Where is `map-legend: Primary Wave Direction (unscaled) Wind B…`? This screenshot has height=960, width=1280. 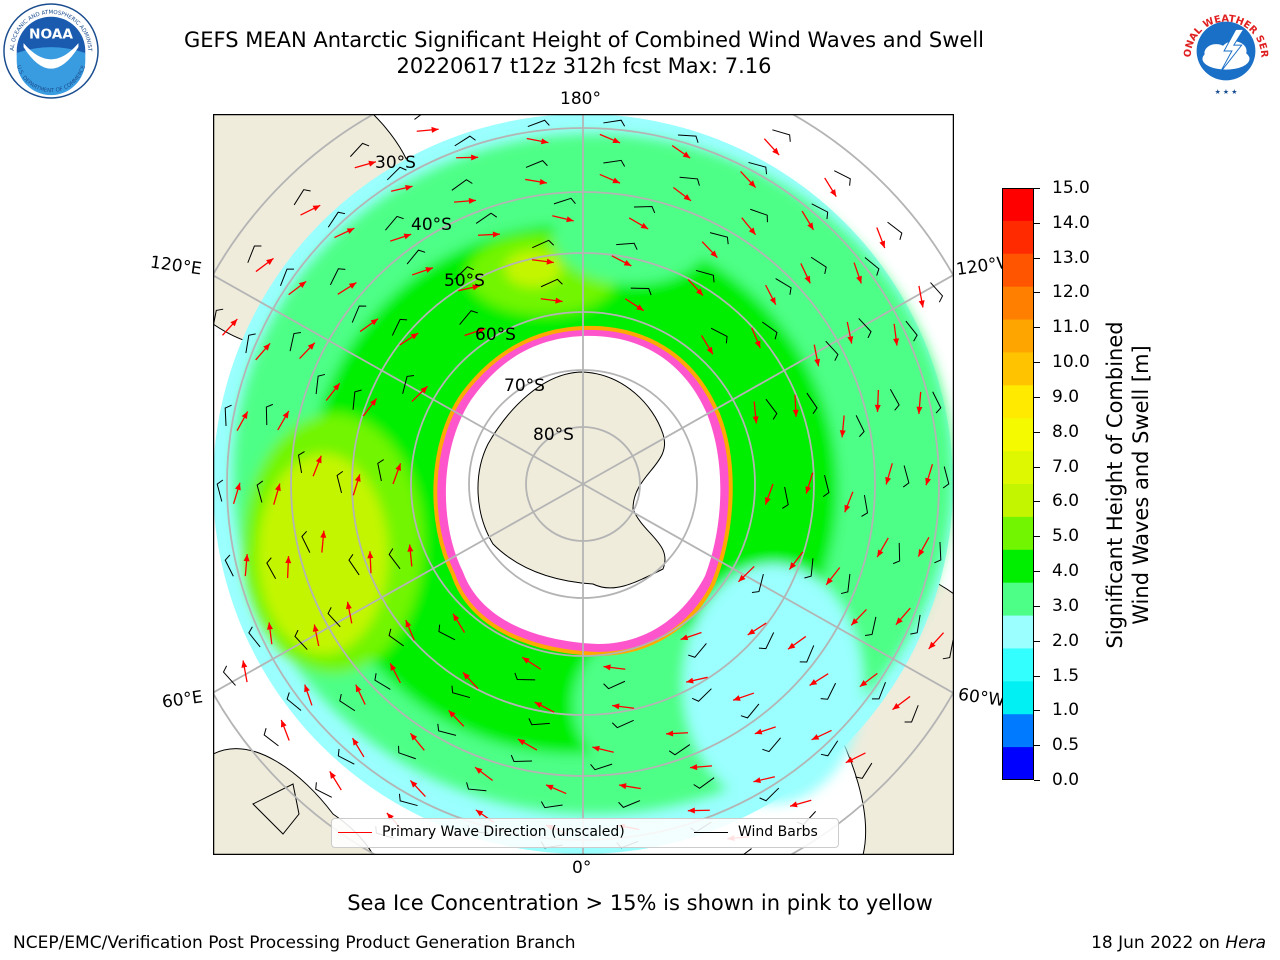 map-legend: Primary Wave Direction (unscaled) Wind B… is located at coordinates (585, 833).